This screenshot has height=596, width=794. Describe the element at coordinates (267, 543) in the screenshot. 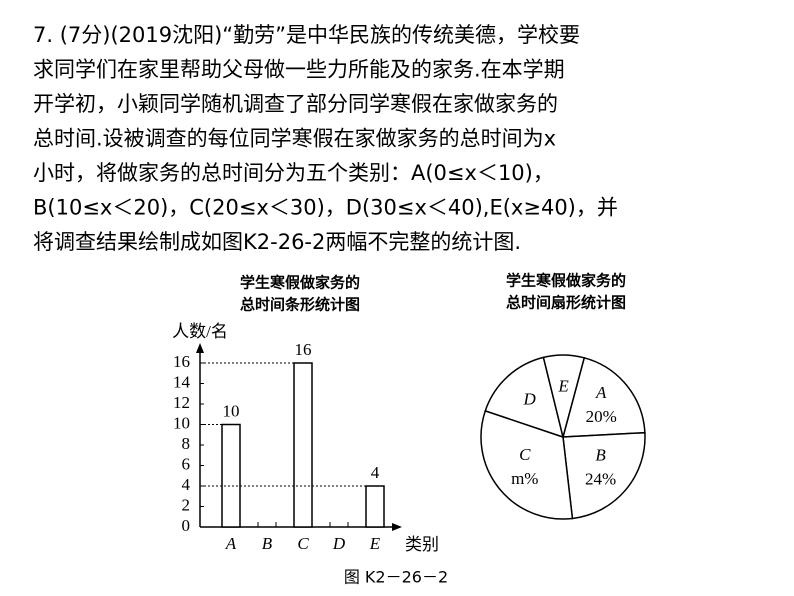

I see `x-tick-label: B` at that location.